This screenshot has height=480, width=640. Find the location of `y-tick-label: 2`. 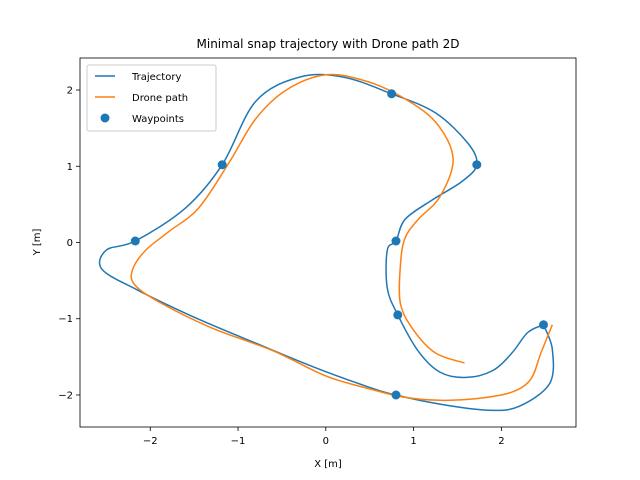

y-tick-label: 2 is located at coordinates (70, 91).